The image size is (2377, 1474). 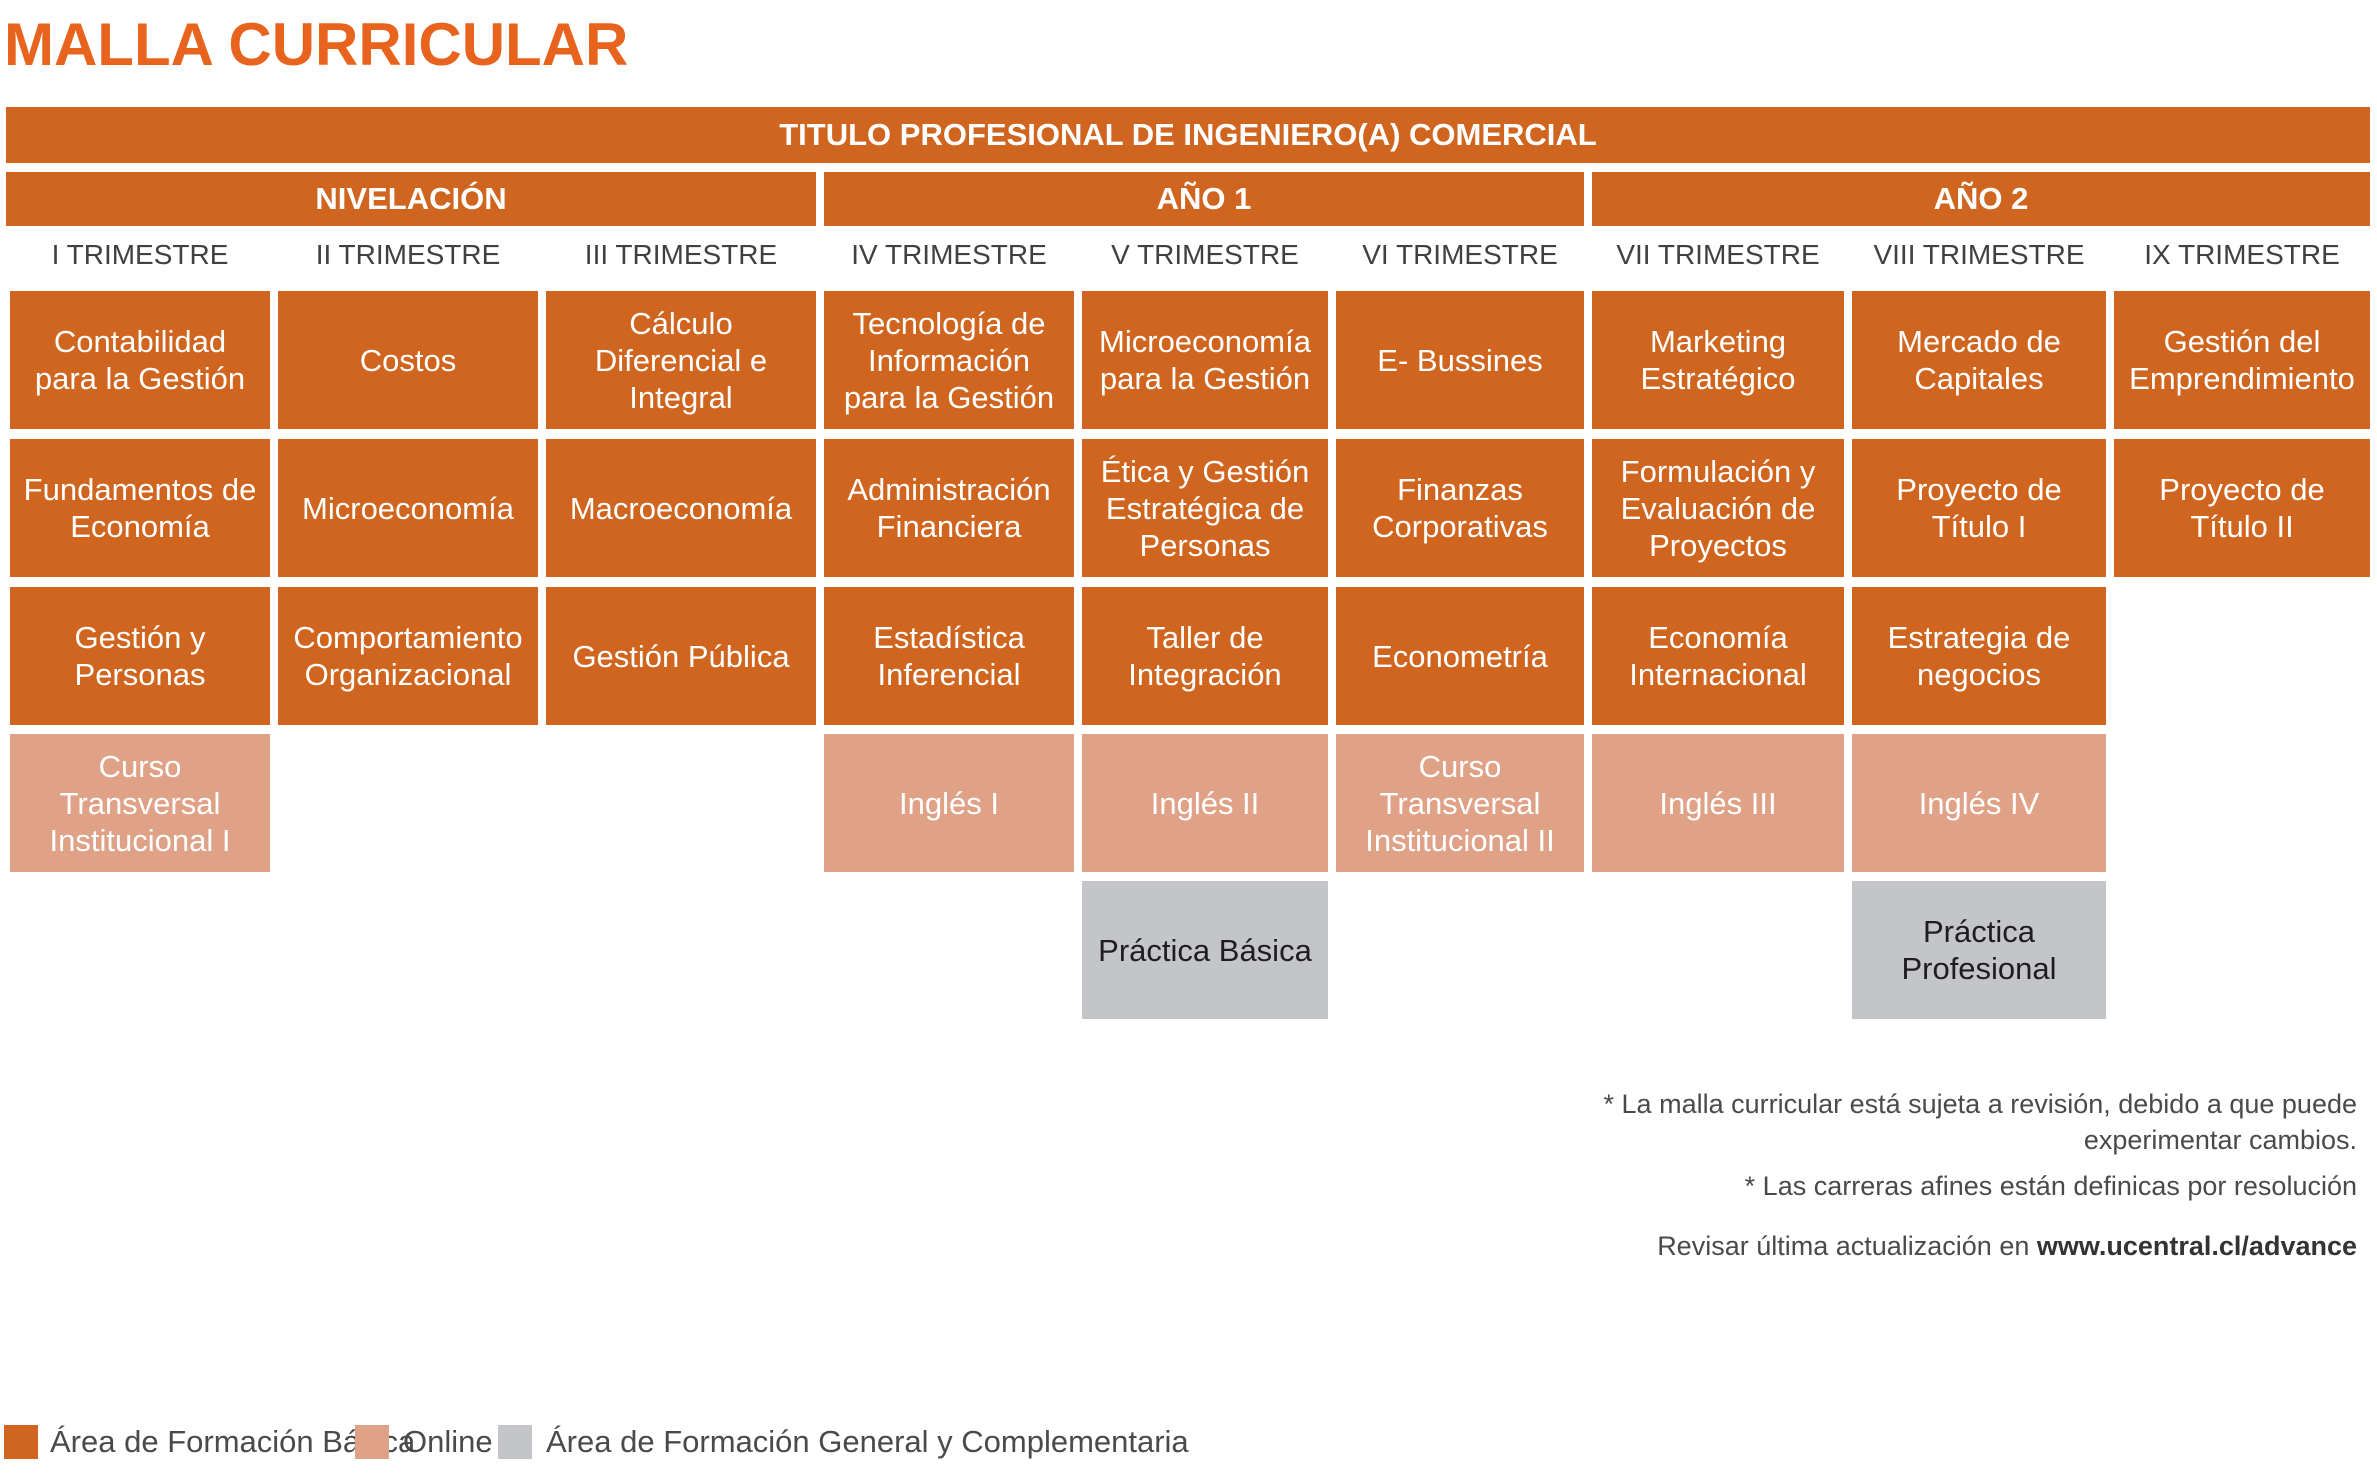 I want to click on course-box-basic: Contabilidad para la Gestión, so click(x=140, y=360).